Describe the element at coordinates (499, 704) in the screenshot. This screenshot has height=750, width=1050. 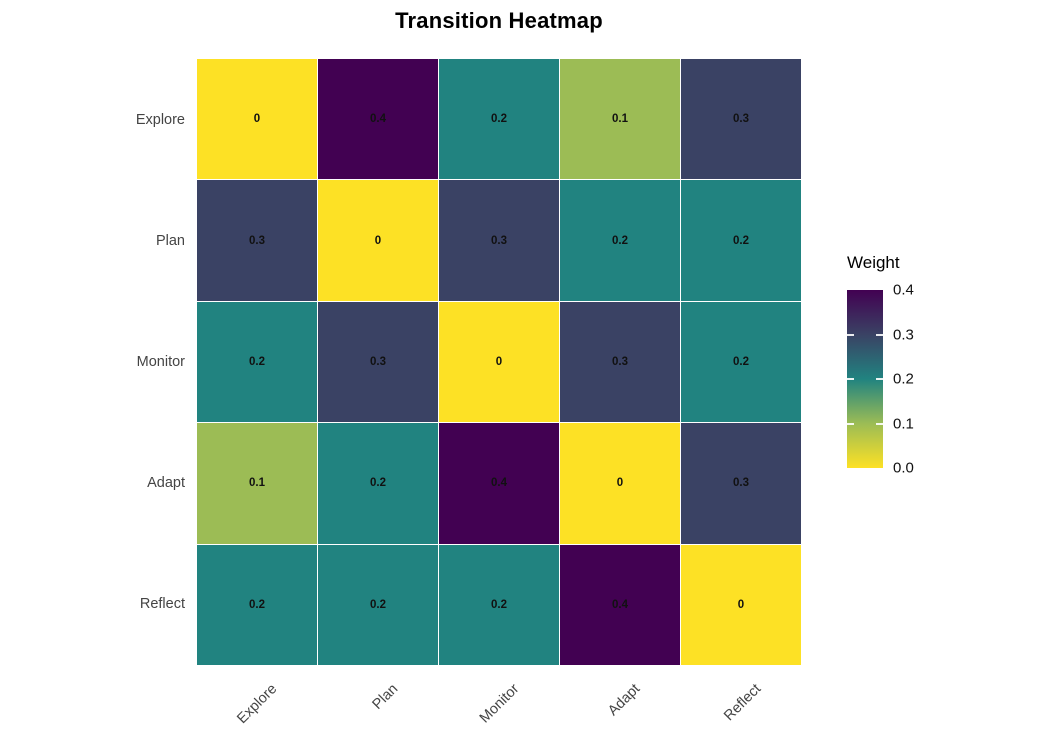
I see `x-axis-label: Monitor` at that location.